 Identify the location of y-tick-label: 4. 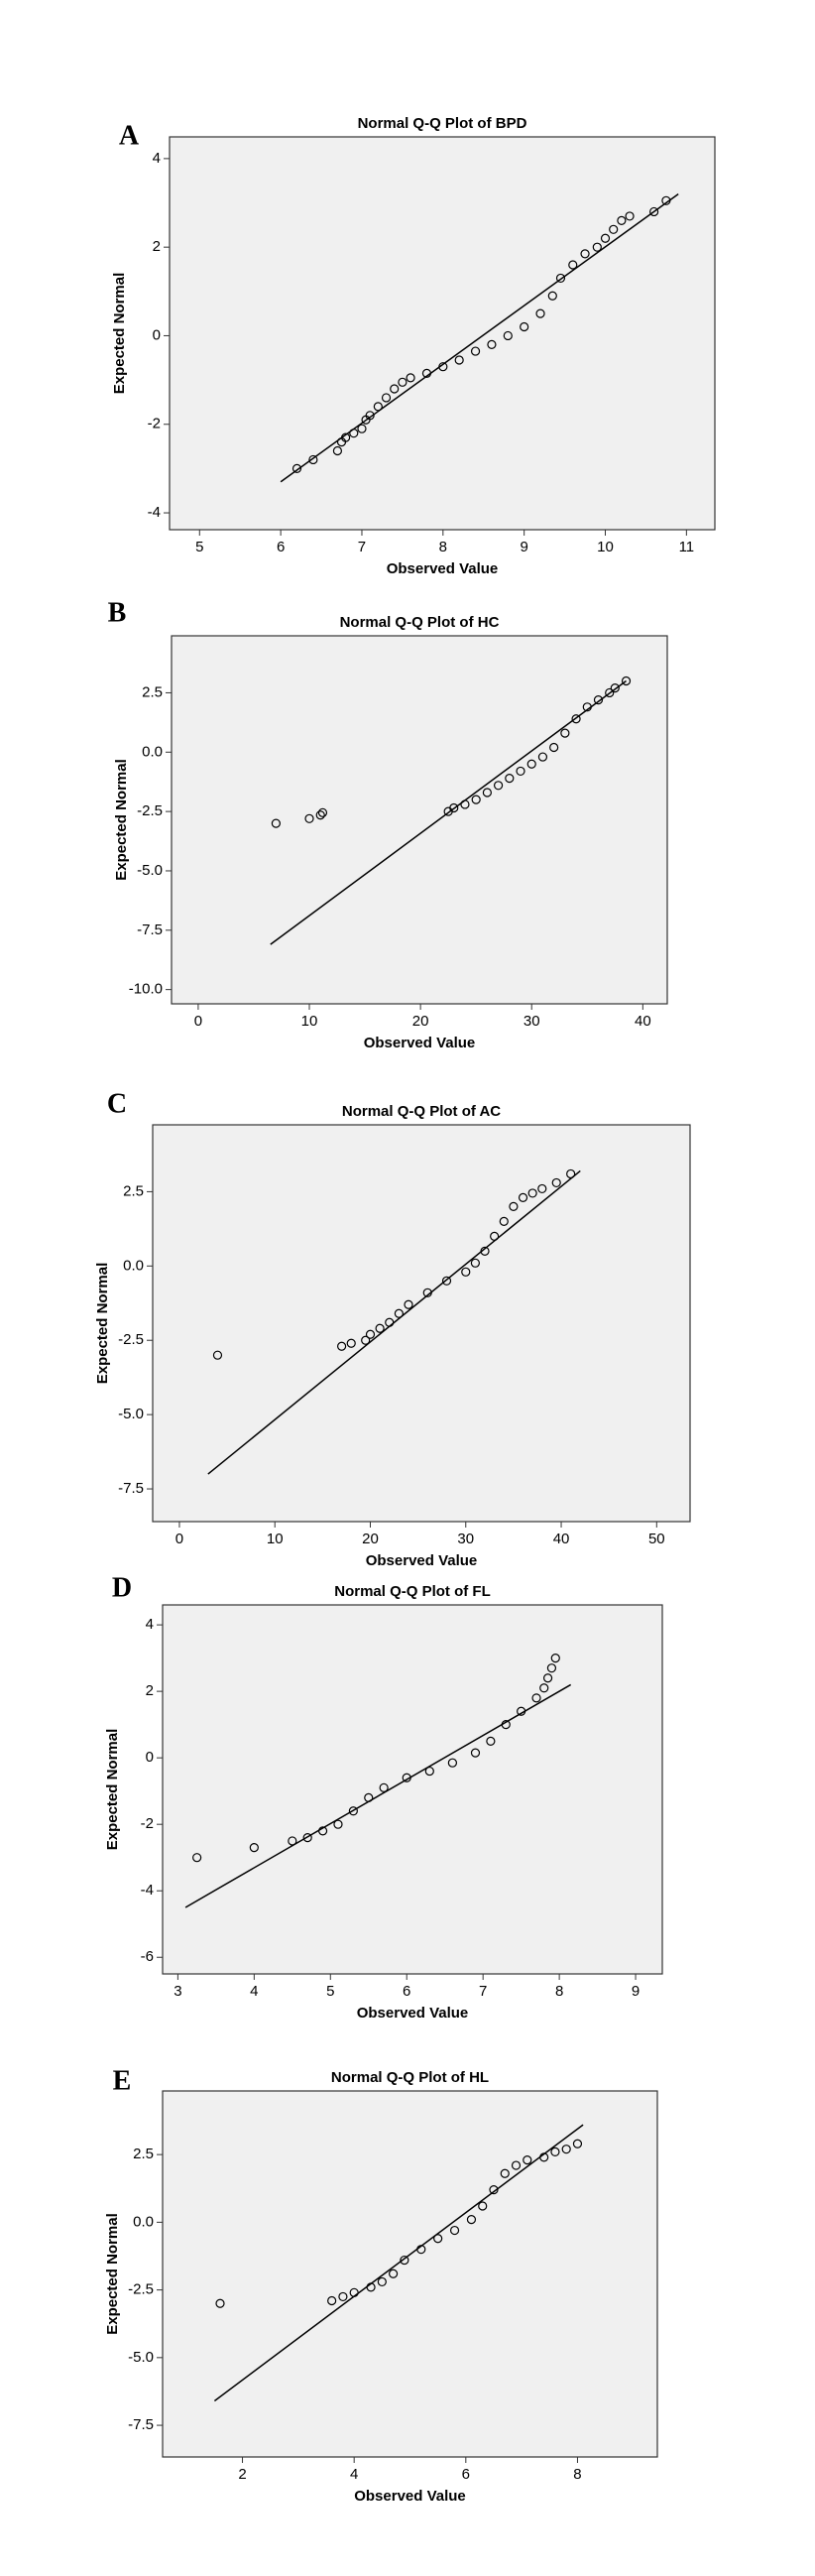
(157, 158).